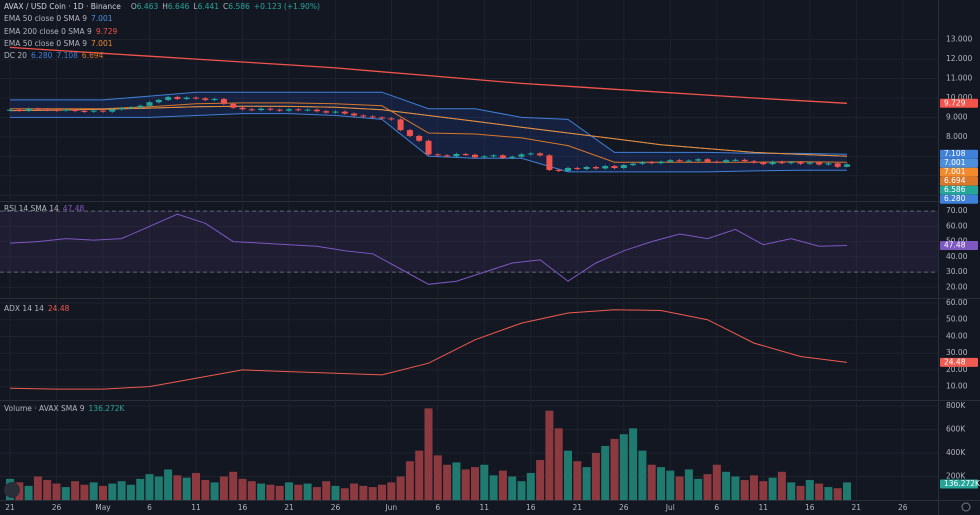  I want to click on y-tick-label: 8.000, so click(957, 136).